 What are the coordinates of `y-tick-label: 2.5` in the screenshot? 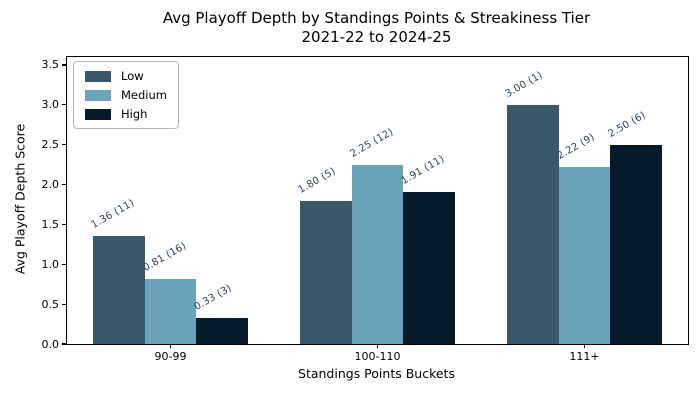 It's located at (50, 145).